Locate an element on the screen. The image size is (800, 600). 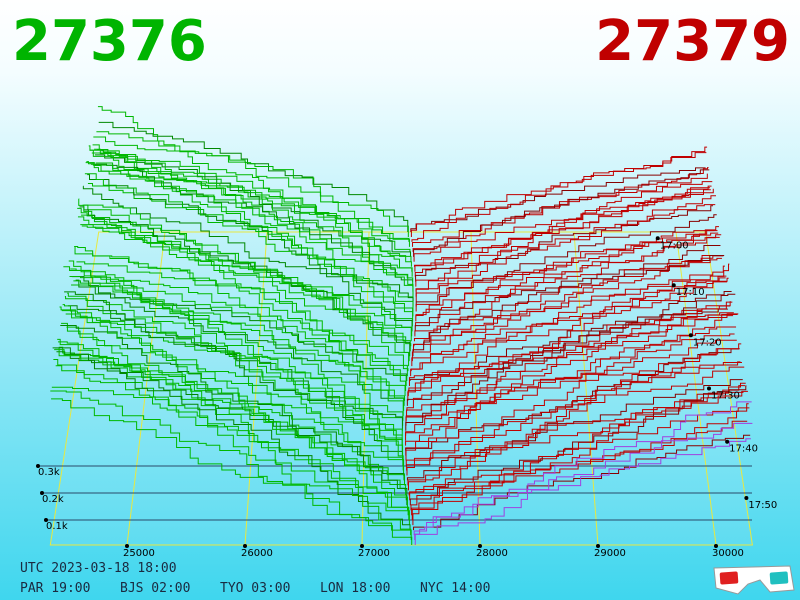
time-label: 17:00 is located at coordinates (674, 245).